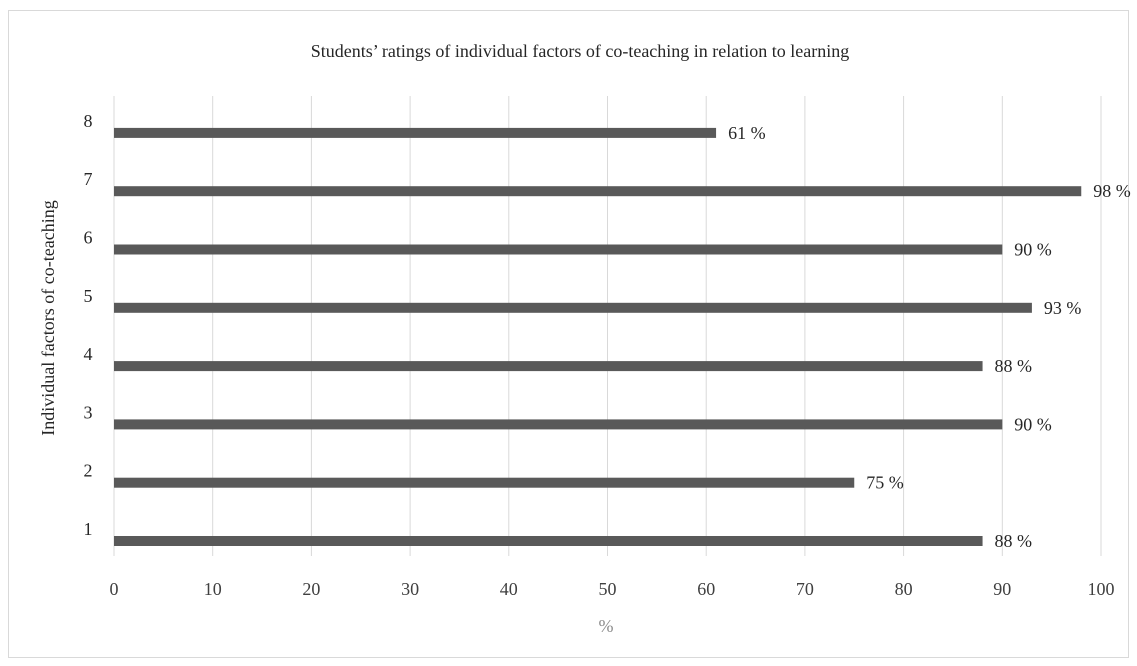  I want to click on data-label: 75 %, so click(885, 483).